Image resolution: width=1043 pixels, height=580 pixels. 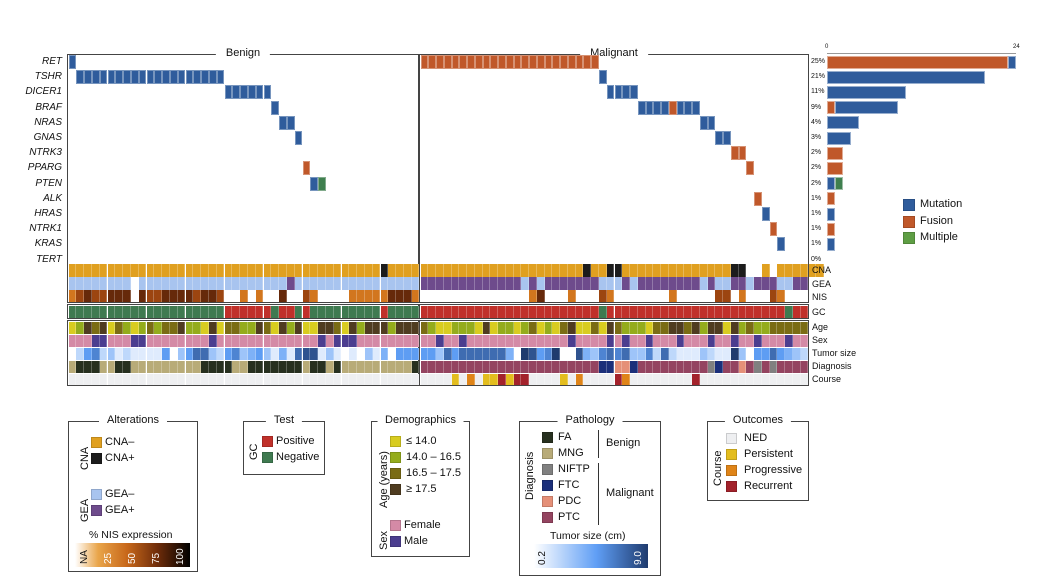 What do you see at coordinates (542, 558) in the screenshot?
I see `tumor-tick-min: 0.2` at bounding box center [542, 558].